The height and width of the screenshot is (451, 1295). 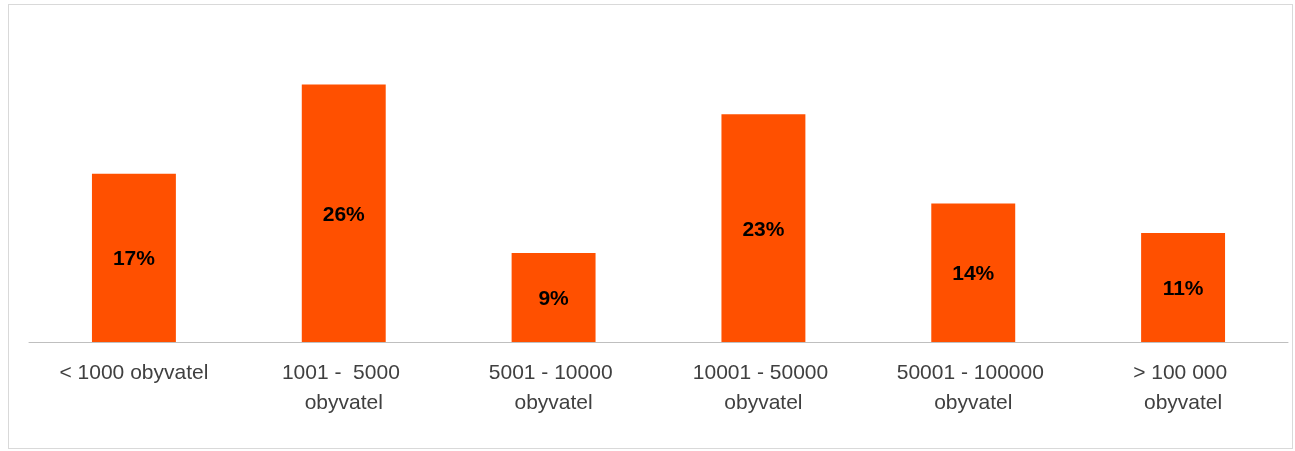 I want to click on x-tick-label: < 1000 obyvatel, so click(x=134, y=371).